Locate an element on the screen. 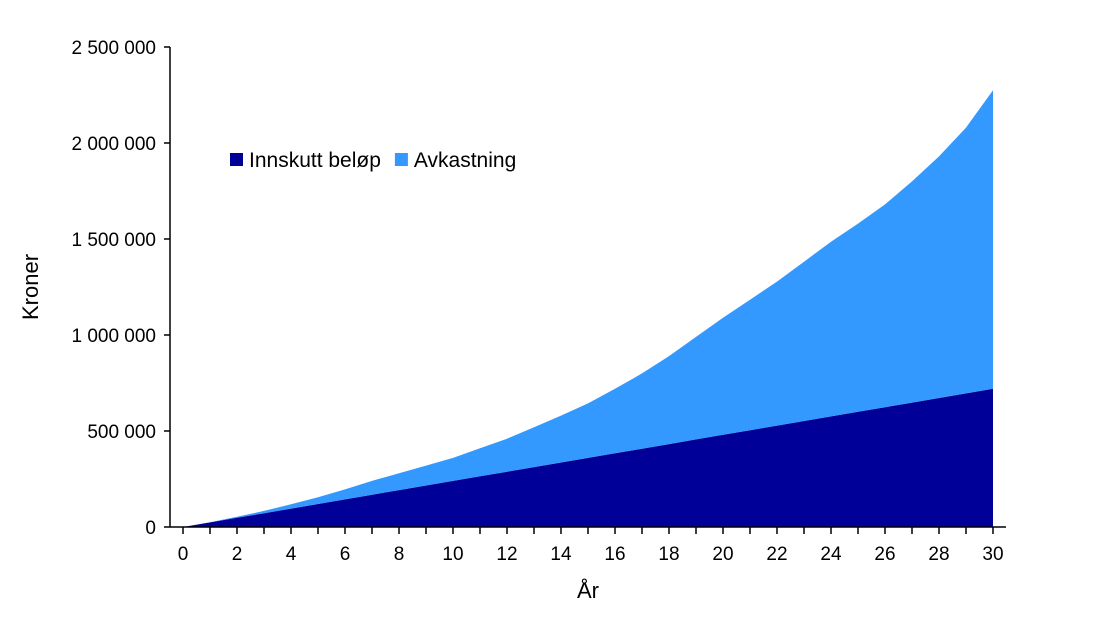 This screenshot has height=621, width=1104. y-axis-title: Kroner is located at coordinates (30, 287).